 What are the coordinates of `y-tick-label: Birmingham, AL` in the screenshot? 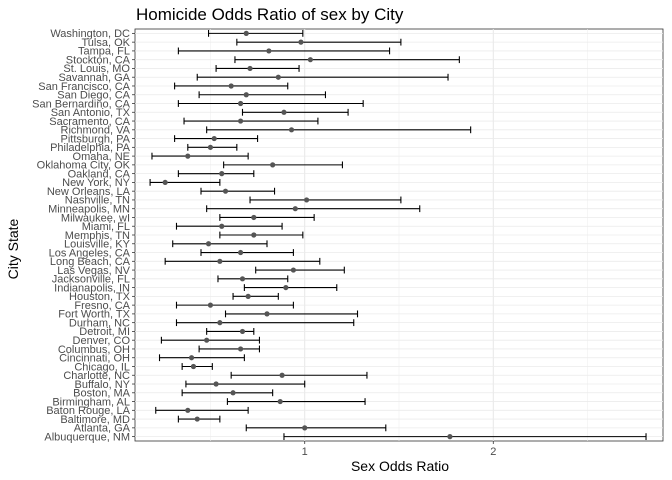 It's located at (91, 402).